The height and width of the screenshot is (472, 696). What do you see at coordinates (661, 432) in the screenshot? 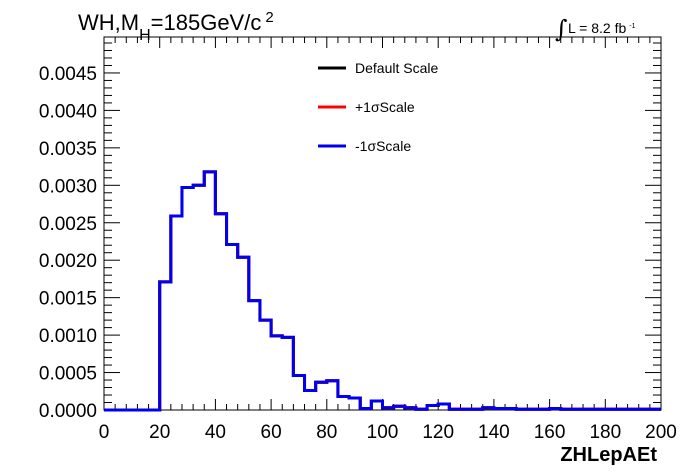
I see `x-tick-label: 200` at bounding box center [661, 432].